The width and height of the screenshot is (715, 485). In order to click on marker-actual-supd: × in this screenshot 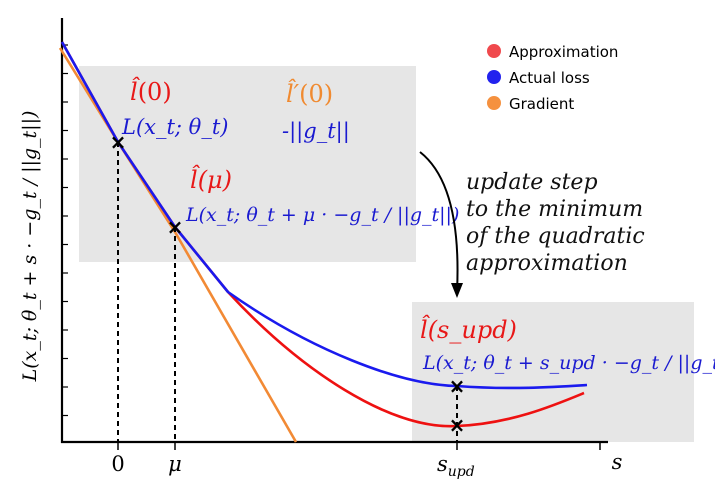, I will do `click(457, 386)`.